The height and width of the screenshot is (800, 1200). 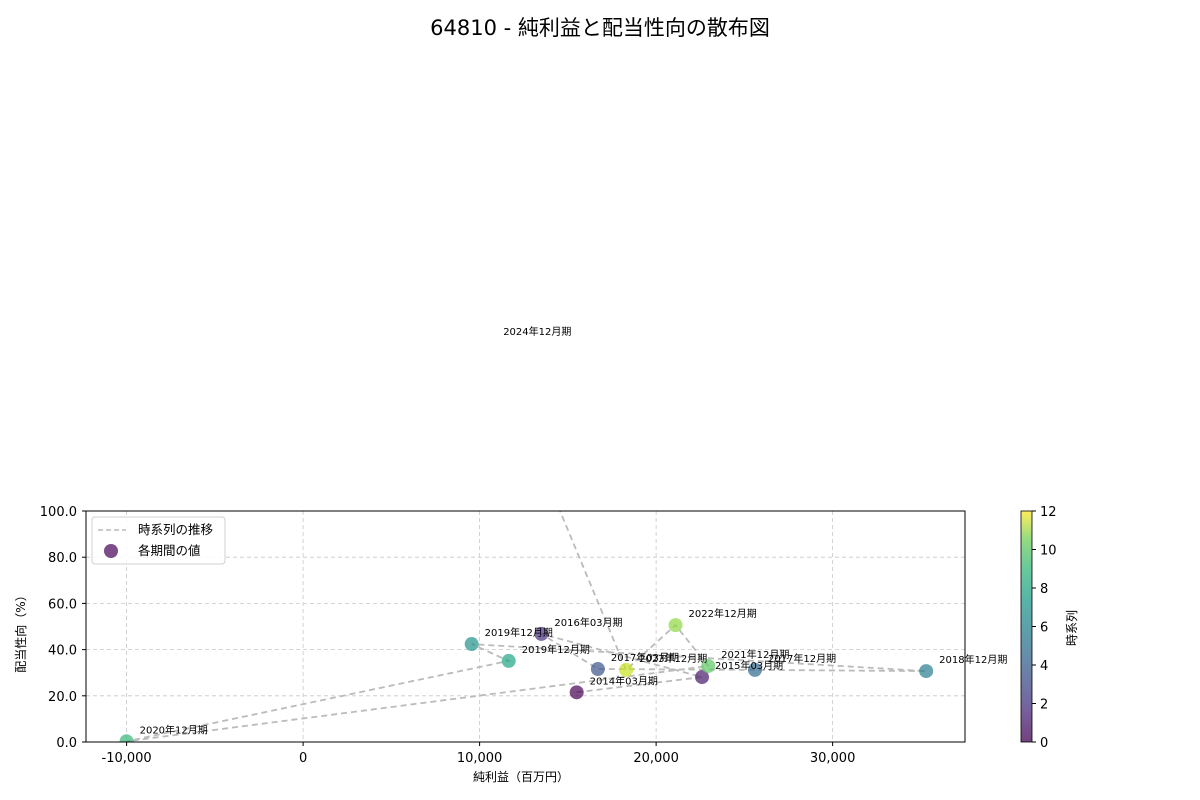 I want to click on colorbar-tick-label: 6, so click(x=1044, y=628).